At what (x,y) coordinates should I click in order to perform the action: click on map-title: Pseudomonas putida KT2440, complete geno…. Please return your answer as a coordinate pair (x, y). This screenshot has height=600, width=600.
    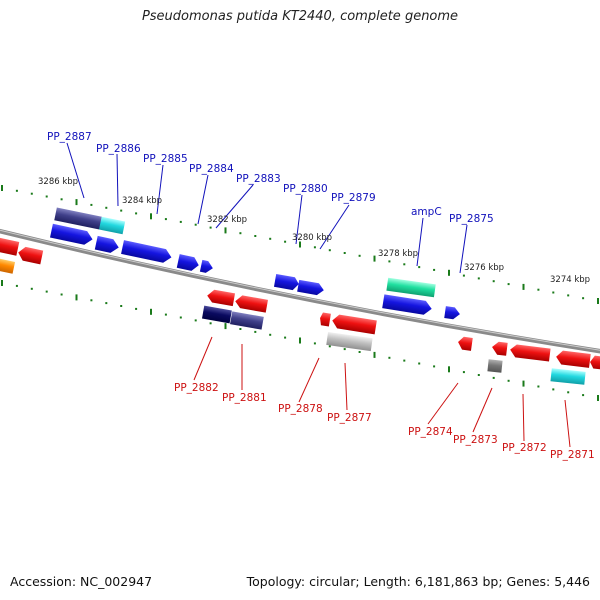
    Looking at the image, I should click on (300, 16).